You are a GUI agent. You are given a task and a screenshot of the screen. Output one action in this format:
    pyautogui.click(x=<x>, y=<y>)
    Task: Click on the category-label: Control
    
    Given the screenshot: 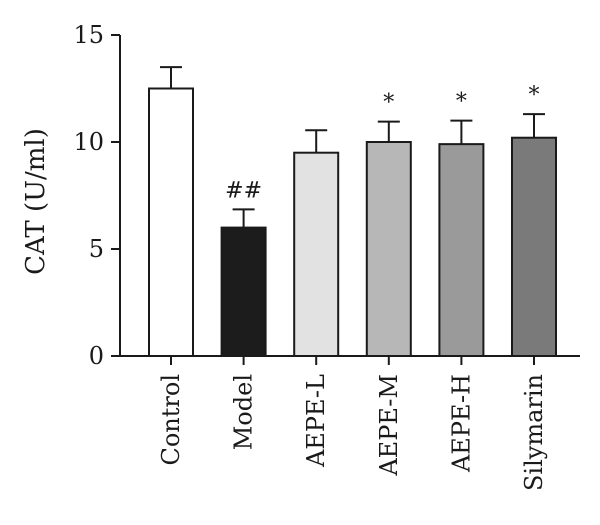 What is the action you would take?
    pyautogui.click(x=171, y=420)
    